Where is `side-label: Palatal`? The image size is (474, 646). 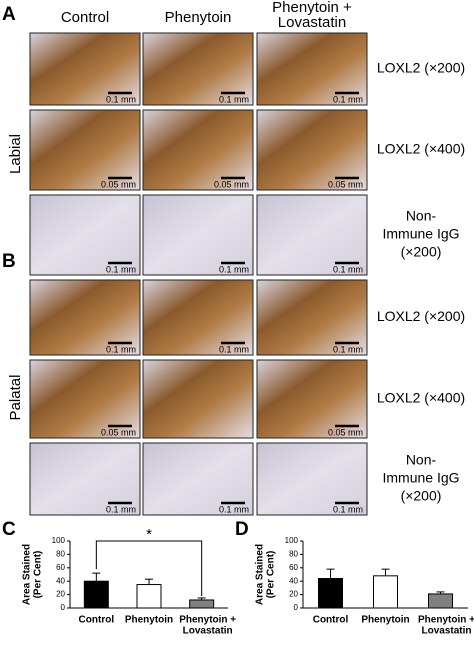 side-label: Palatal is located at coordinates (15, 398).